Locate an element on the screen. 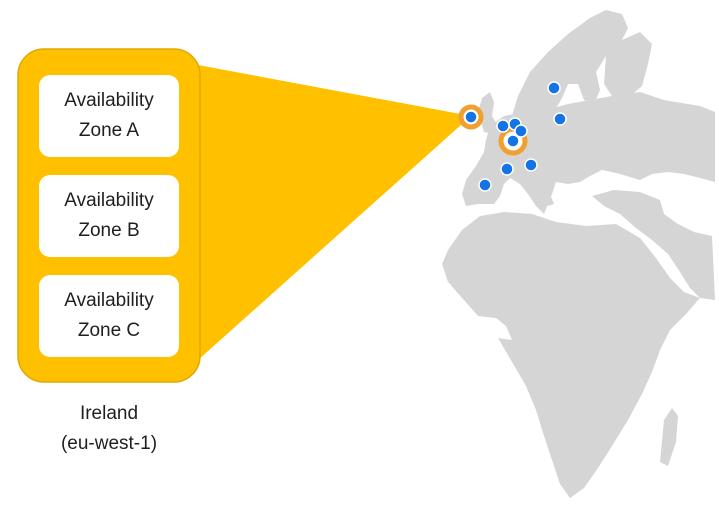 This screenshot has height=519, width=719. availability-zone-b-label: Availability Zone B is located at coordinates (109, 215).